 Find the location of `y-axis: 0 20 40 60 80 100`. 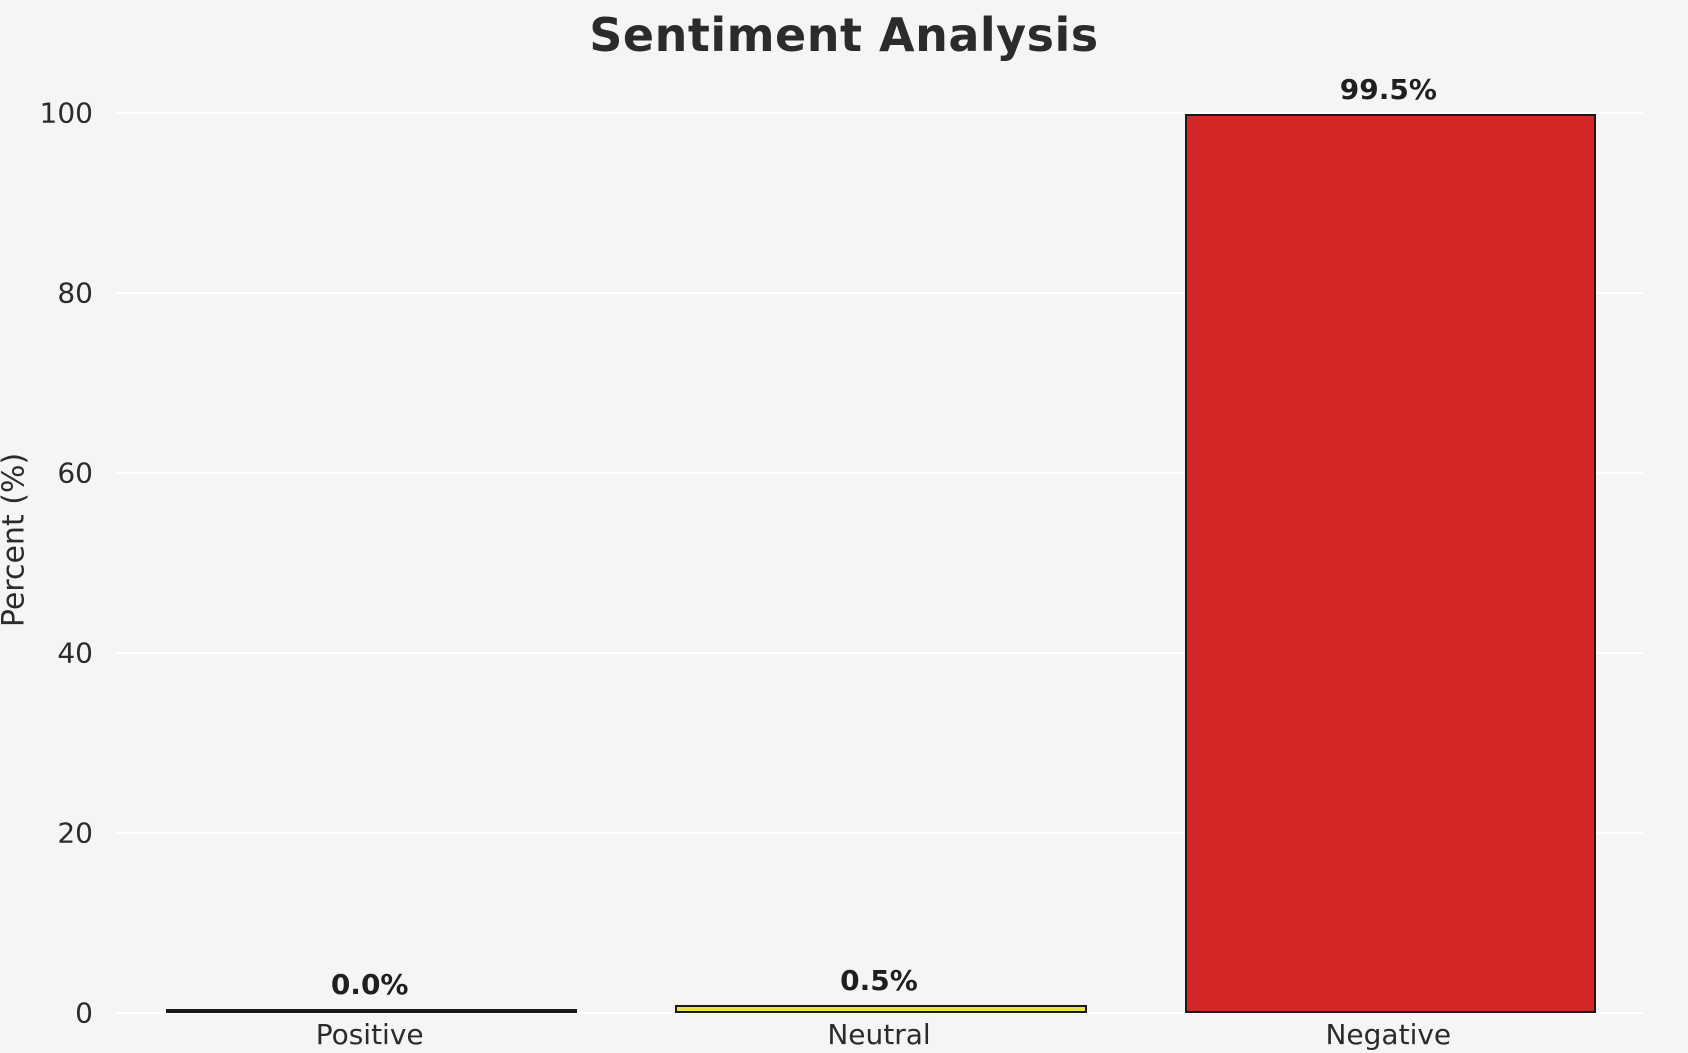

y-axis: 0 20 40 60 80 100 is located at coordinates (52, 563).